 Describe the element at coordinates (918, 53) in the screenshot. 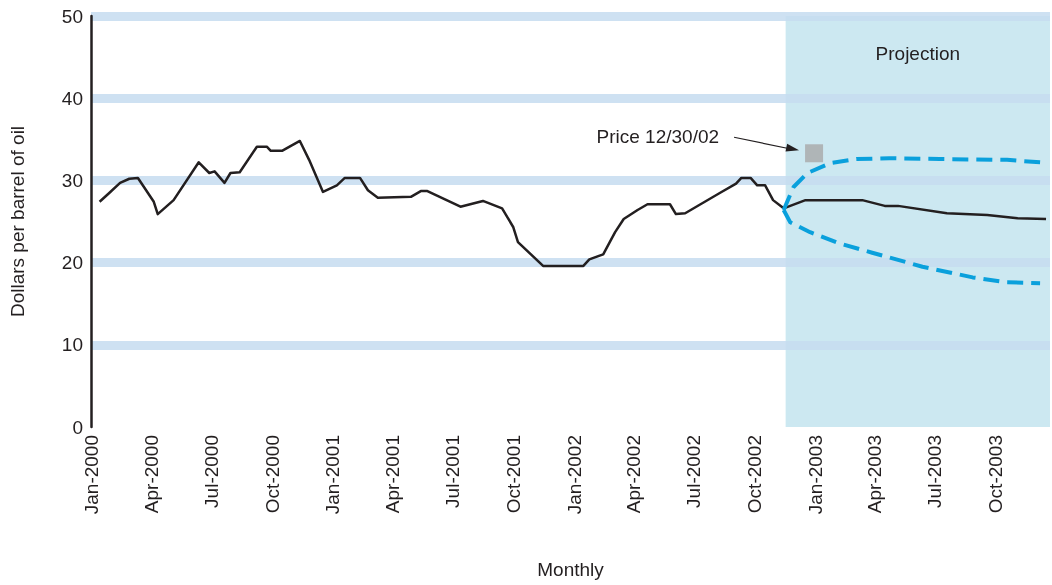

I see `band-label: Projection` at that location.